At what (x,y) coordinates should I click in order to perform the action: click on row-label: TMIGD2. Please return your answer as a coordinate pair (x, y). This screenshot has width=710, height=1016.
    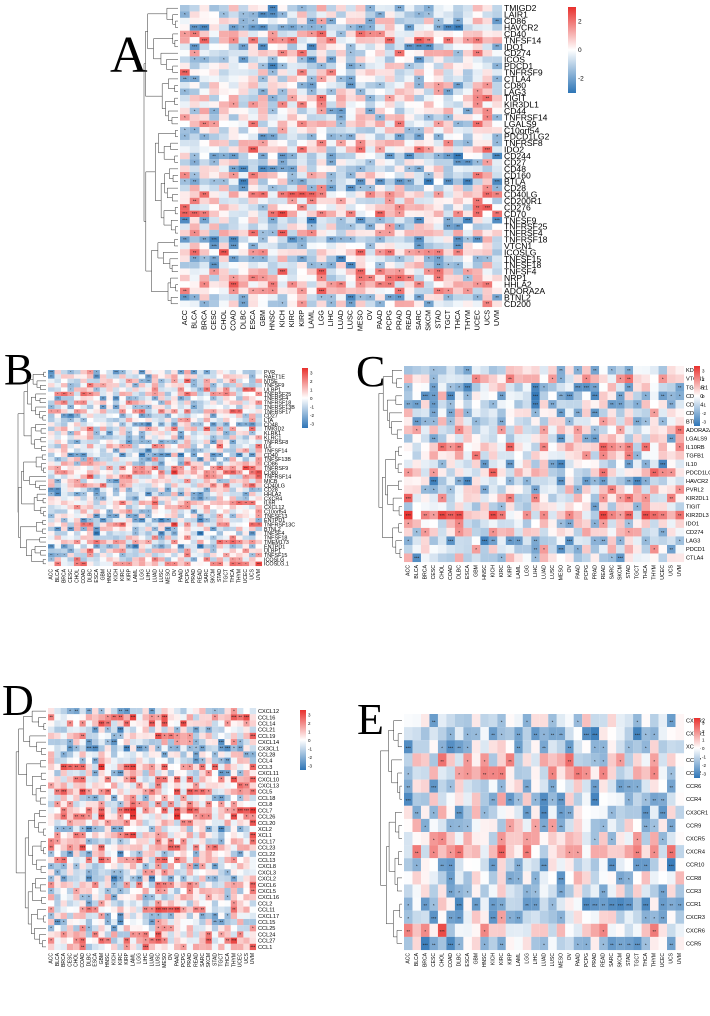
    Looking at the image, I should click on (274, 430).